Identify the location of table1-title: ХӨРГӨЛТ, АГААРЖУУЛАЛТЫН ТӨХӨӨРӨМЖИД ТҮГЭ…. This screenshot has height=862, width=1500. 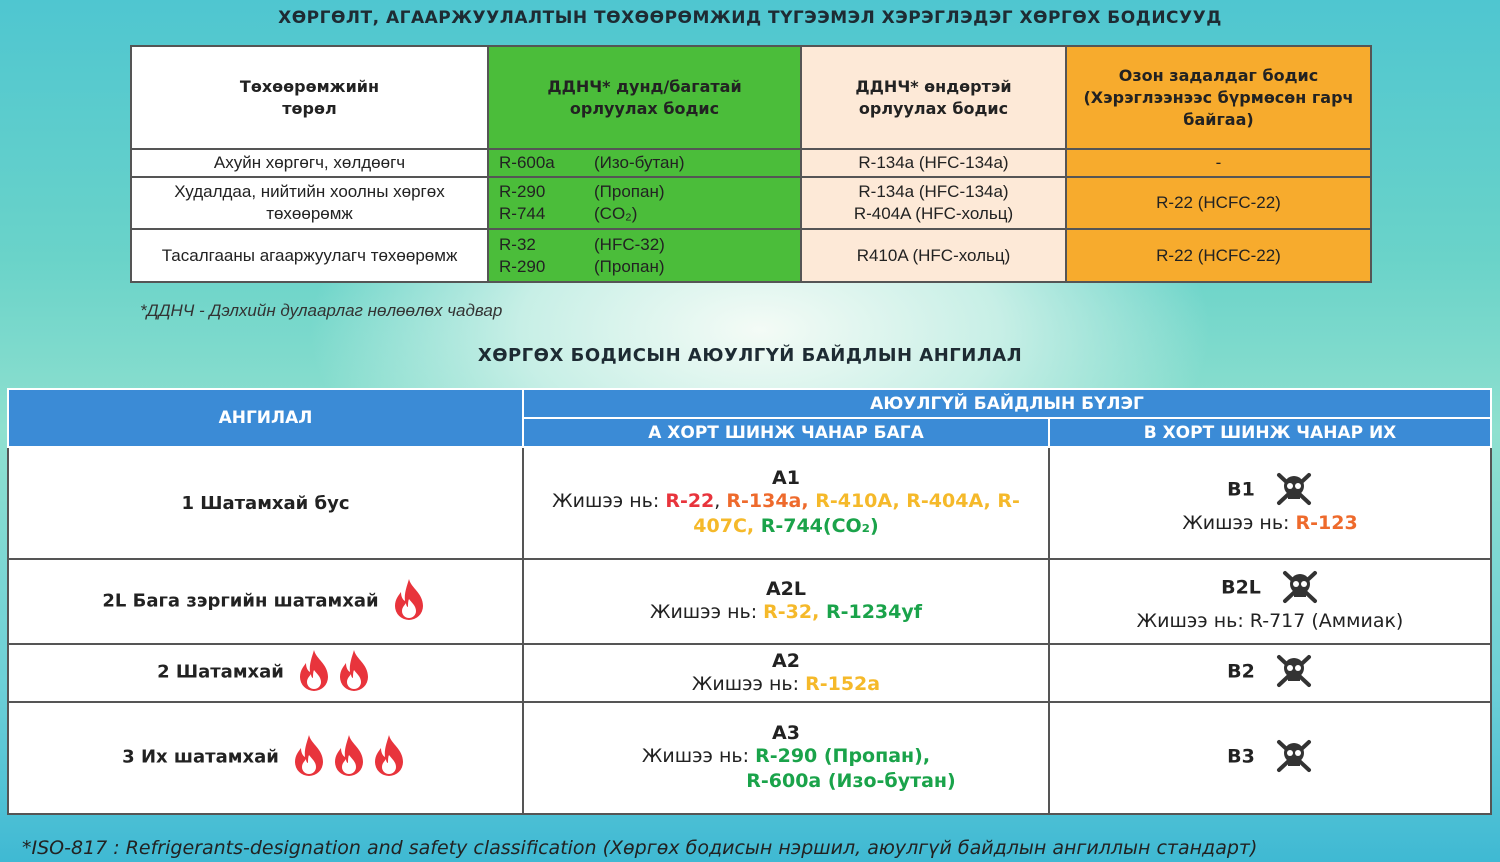
(750, 18).